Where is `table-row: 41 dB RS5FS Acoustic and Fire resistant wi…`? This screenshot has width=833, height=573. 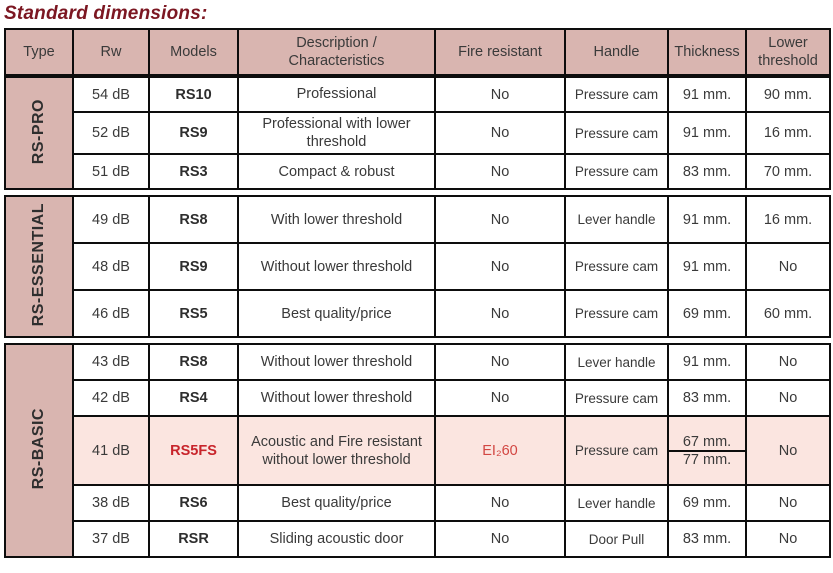
table-row: 41 dB RS5FS Acoustic and Fire resistant wi… is located at coordinates (418, 451).